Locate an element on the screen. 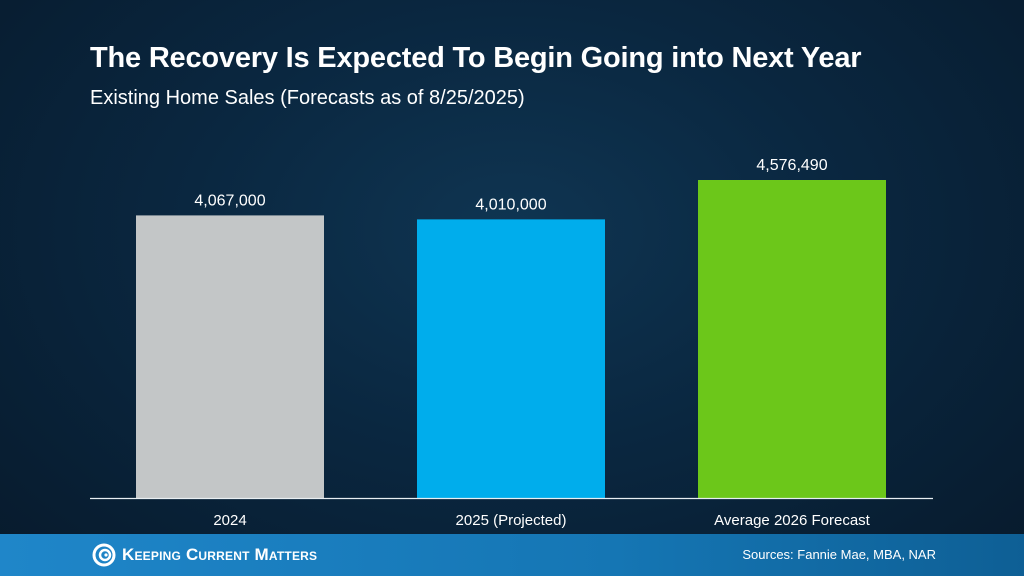 The width and height of the screenshot is (1024, 576). x-tick-label: 2025 (Projected) is located at coordinates (511, 520).